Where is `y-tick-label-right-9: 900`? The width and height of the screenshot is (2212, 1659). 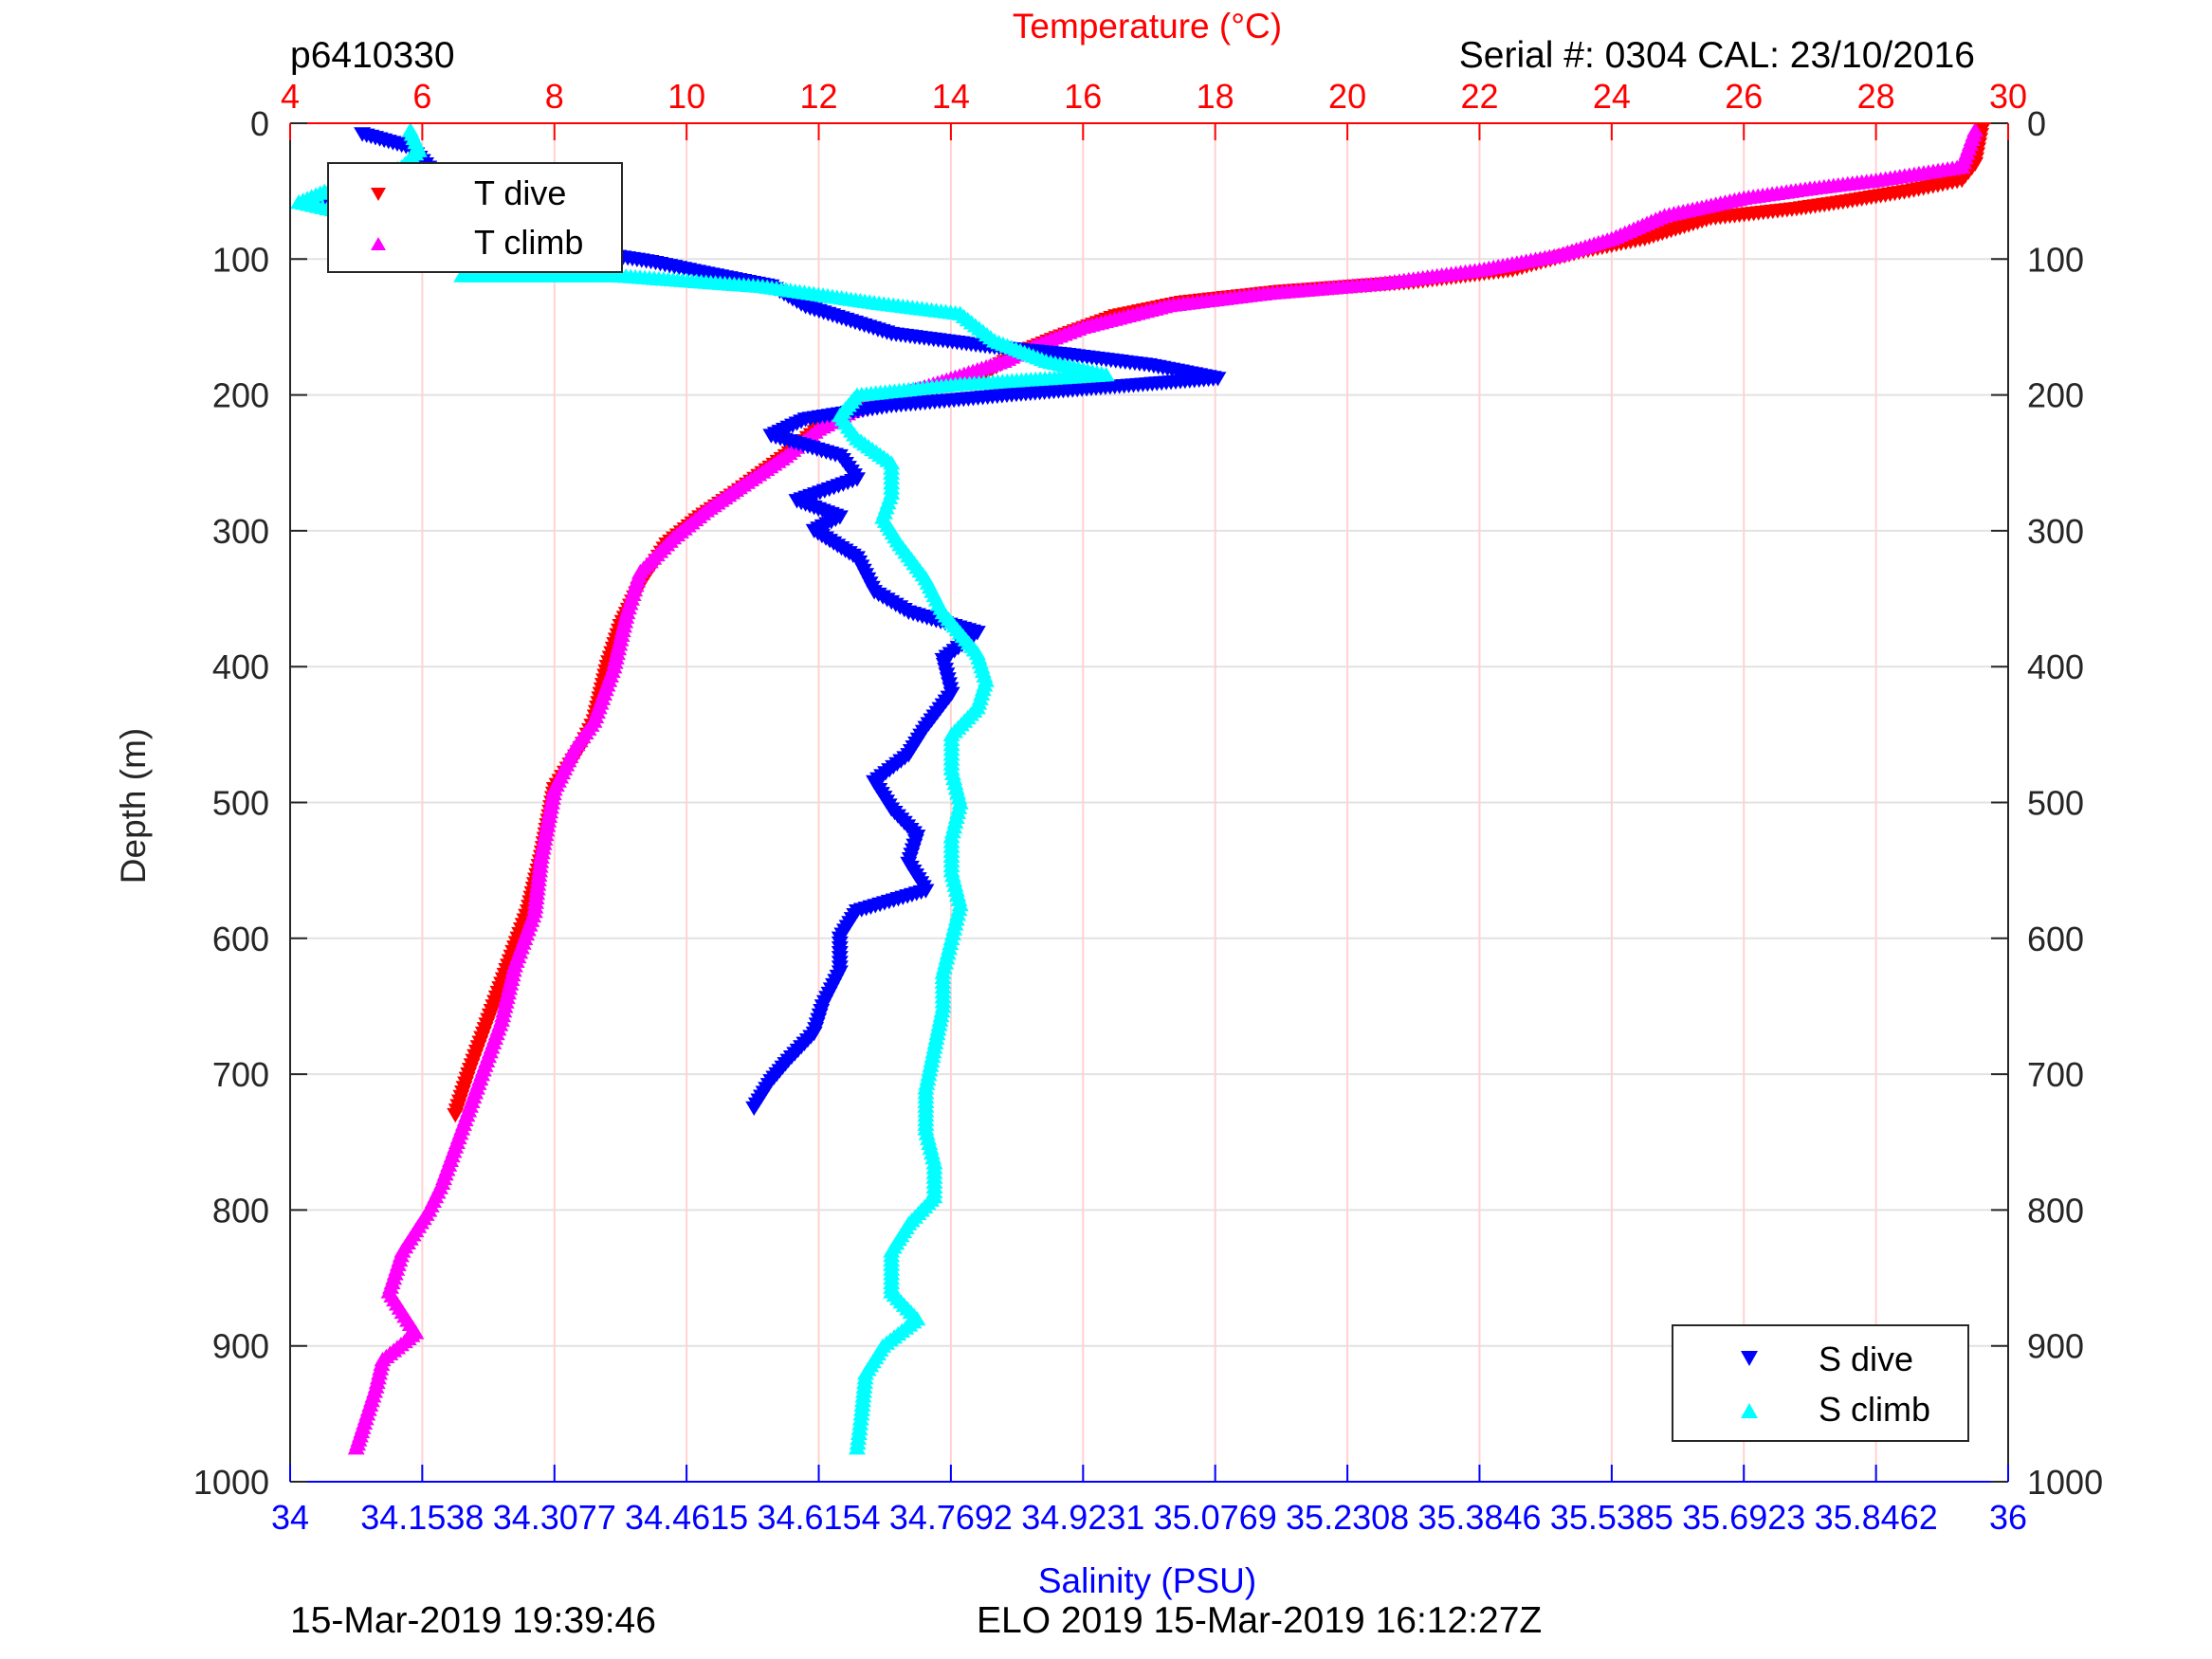
y-tick-label-right-9: 900 is located at coordinates (2055, 1346).